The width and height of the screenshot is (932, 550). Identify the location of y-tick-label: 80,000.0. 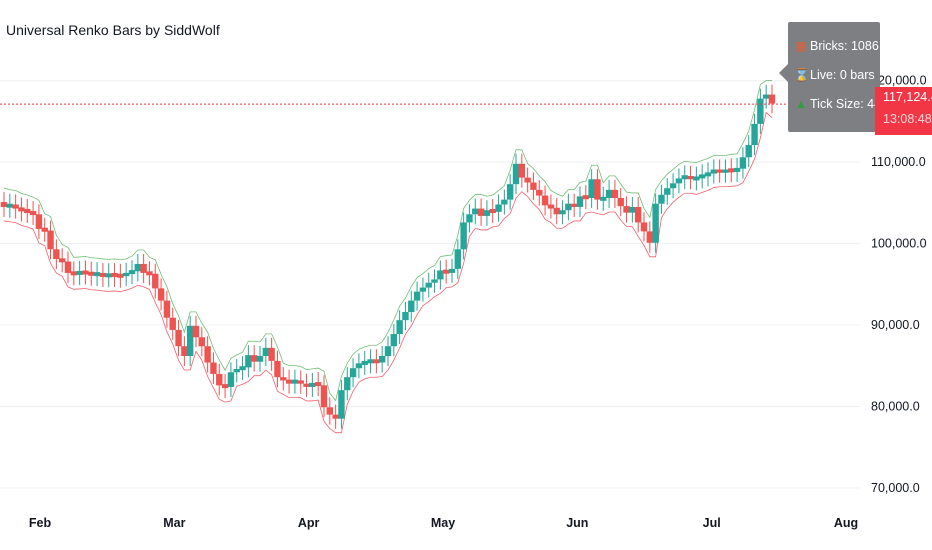
(895, 406).